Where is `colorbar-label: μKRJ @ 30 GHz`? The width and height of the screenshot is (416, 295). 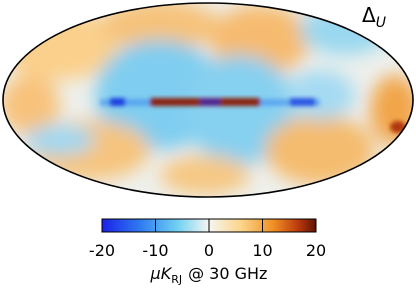
colorbar-label: μKRJ @ 30 GHz is located at coordinates (209, 275).